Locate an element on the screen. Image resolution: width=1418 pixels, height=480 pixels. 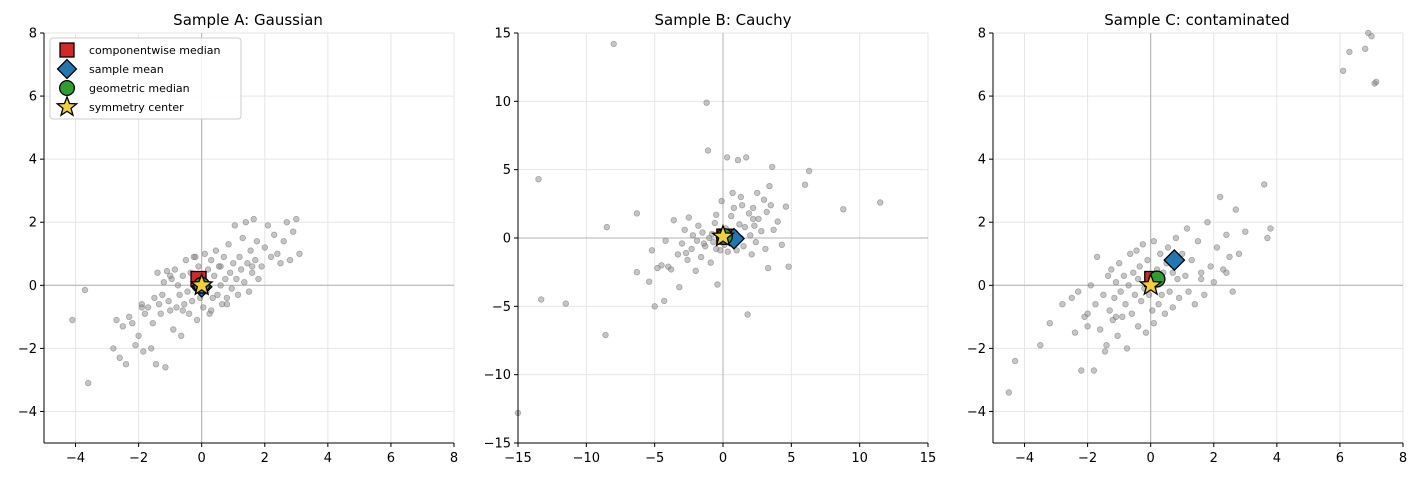
y-tick-label: 10 is located at coordinates (502, 102).